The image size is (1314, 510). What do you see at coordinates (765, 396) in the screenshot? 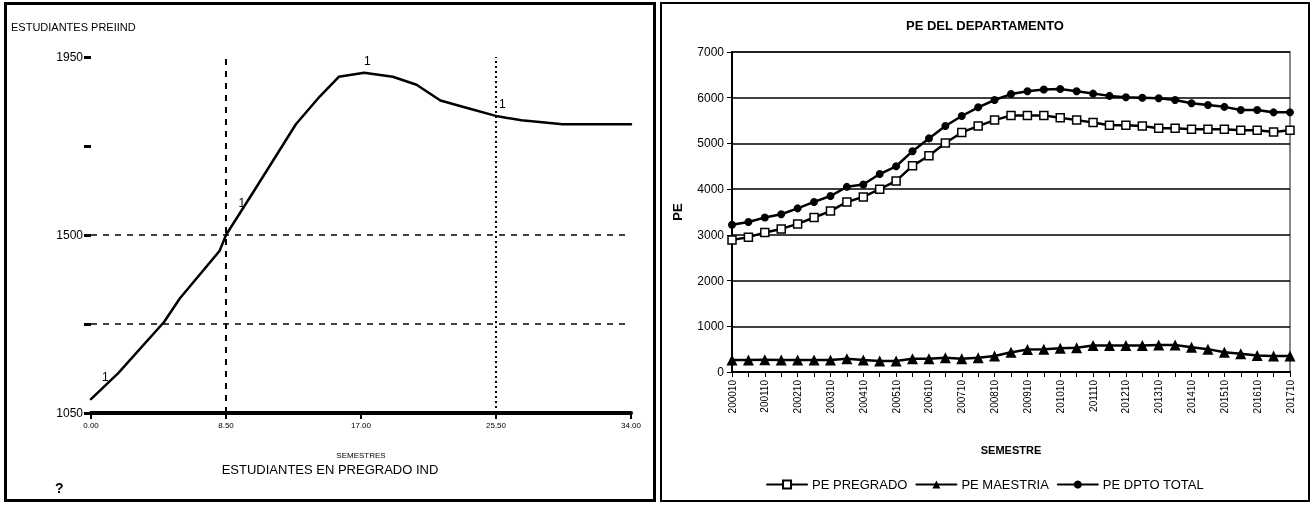
I see `x-tick-label: 200110` at bounding box center [765, 396].